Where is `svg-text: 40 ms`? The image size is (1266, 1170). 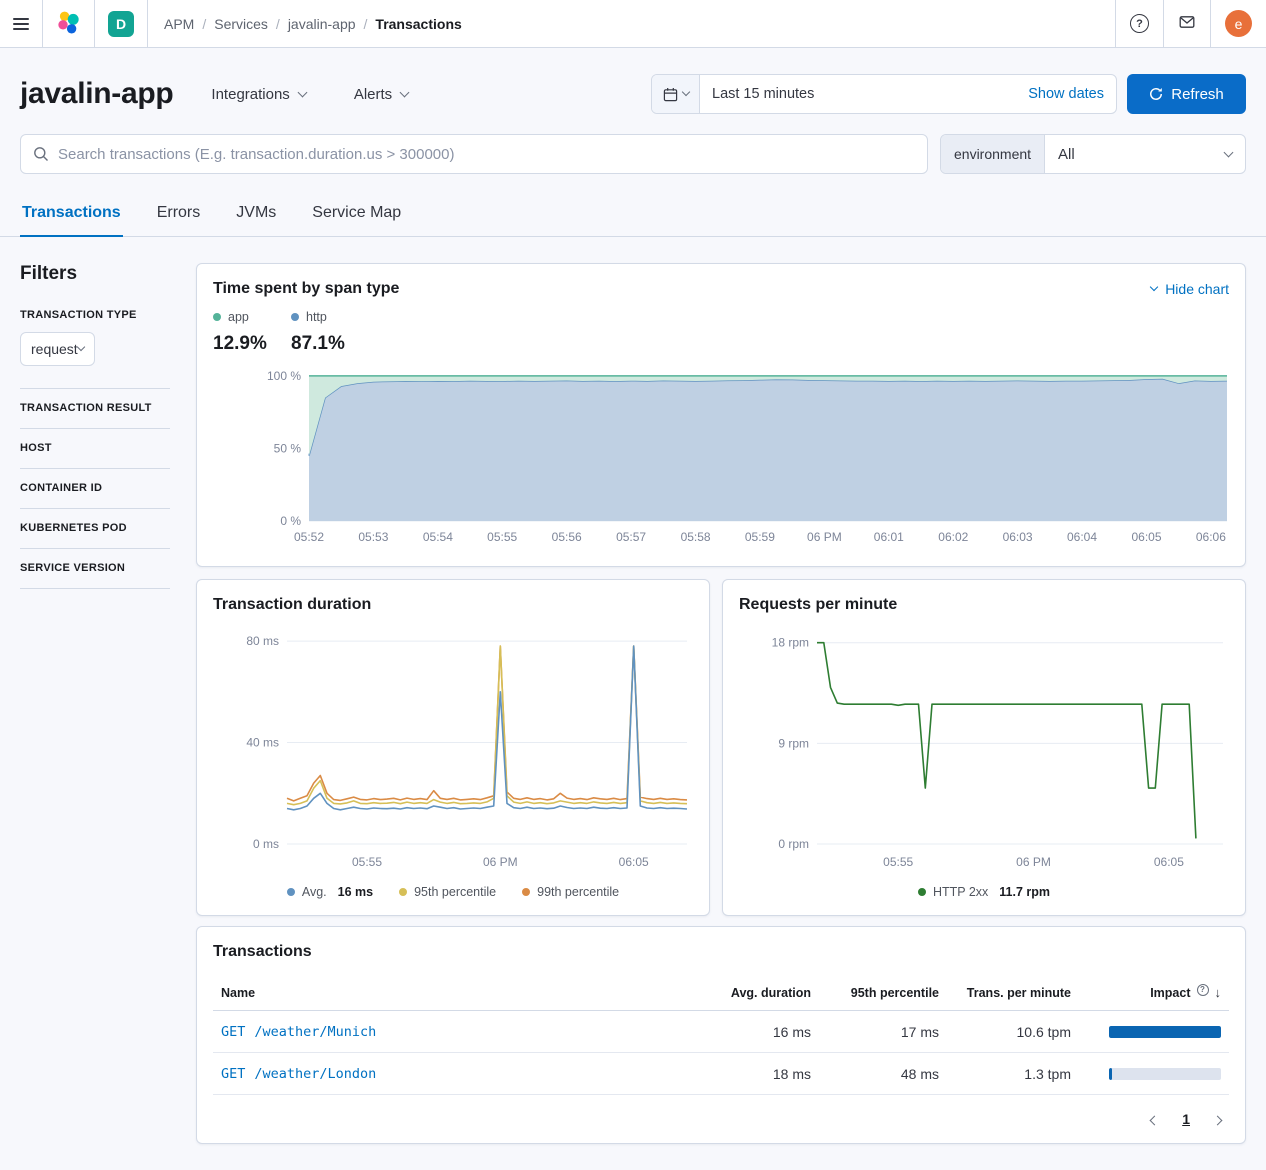
svg-text: 40 ms is located at coordinates (262, 743).